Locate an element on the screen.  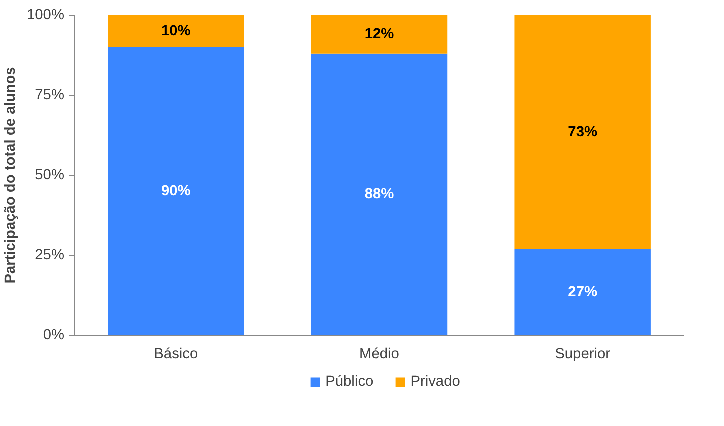
data-label: 90% is located at coordinates (176, 192).